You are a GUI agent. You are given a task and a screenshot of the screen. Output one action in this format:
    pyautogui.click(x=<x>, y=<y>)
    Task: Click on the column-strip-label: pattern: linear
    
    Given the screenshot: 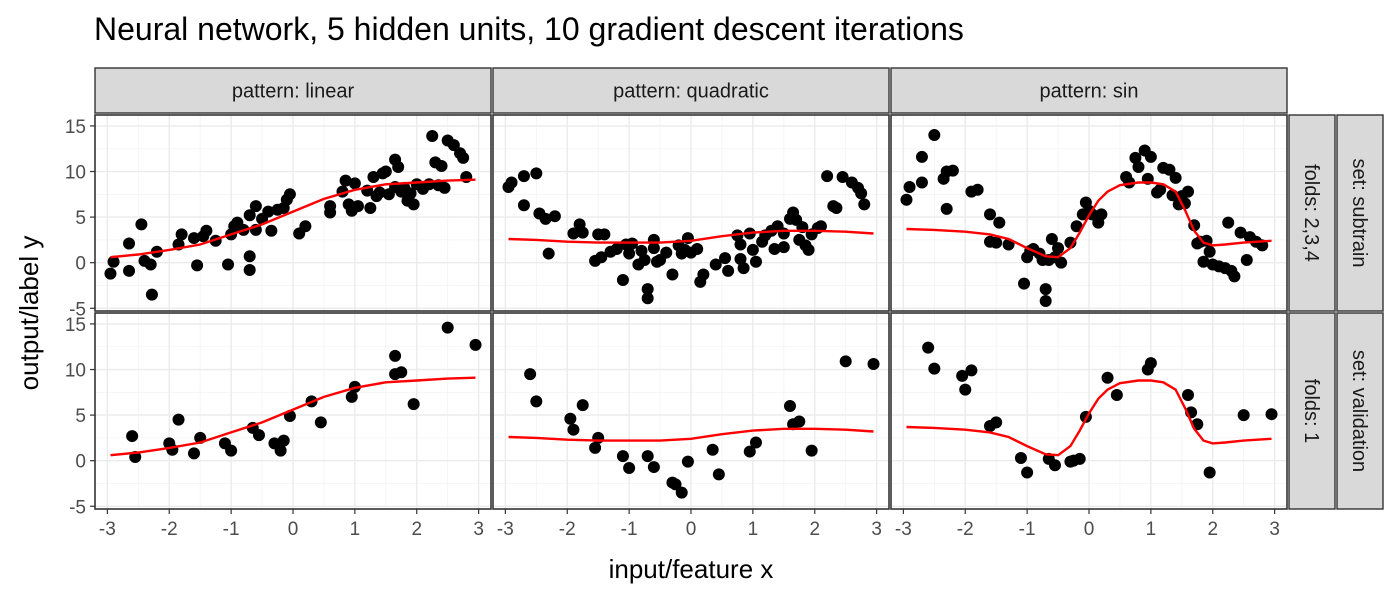 What is the action you would take?
    pyautogui.click(x=293, y=92)
    